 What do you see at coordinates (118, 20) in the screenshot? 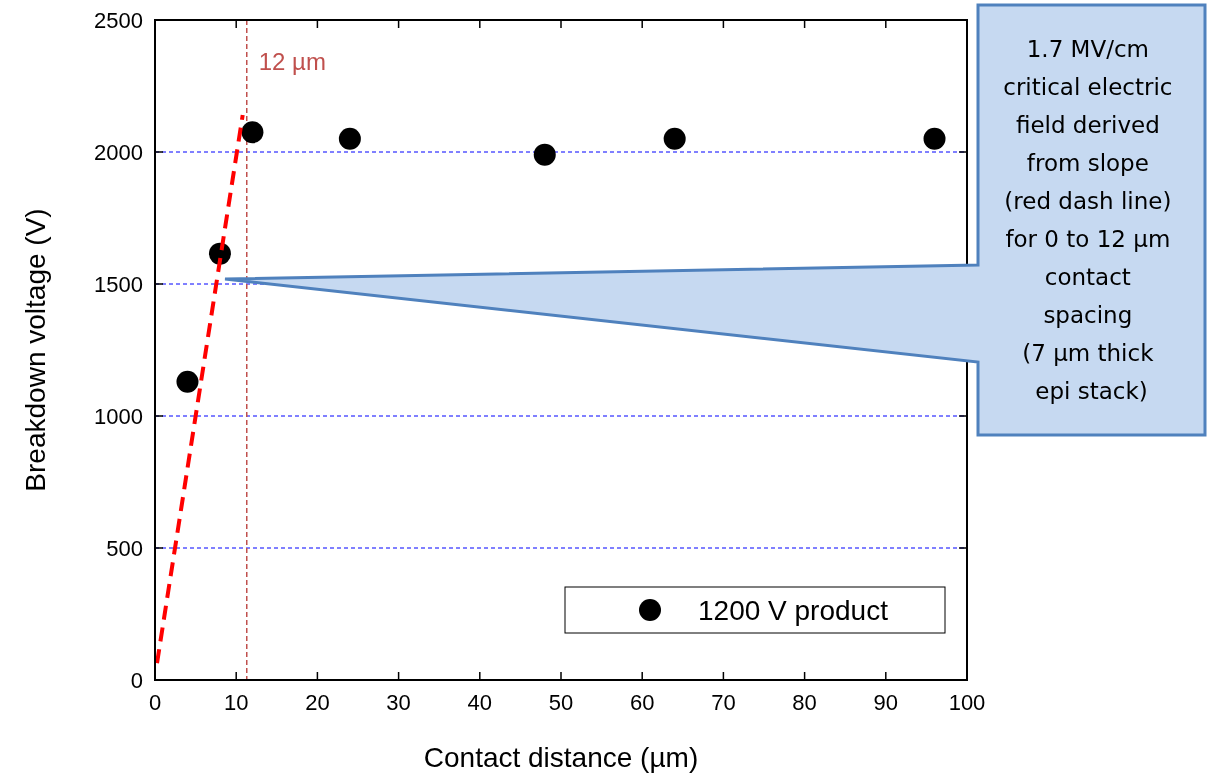
I see `y-tick-label: 2500` at bounding box center [118, 20].